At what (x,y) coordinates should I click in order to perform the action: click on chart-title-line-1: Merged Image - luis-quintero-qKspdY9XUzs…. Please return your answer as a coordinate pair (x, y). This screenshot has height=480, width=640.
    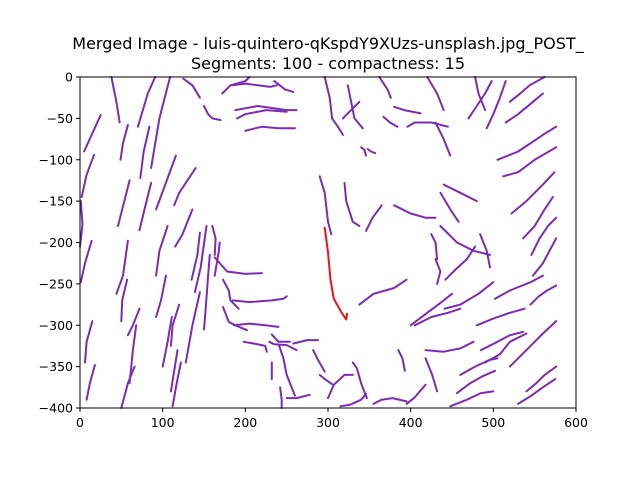
    Looking at the image, I should click on (328, 44).